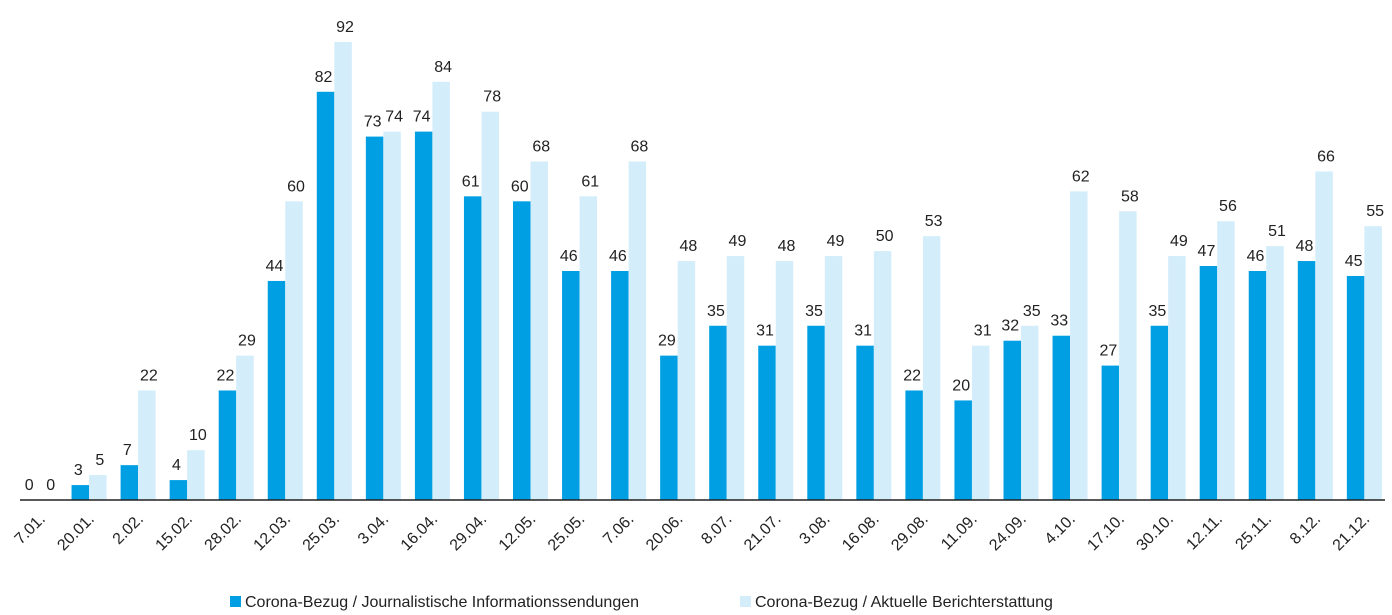 This screenshot has height=615, width=1392. What do you see at coordinates (1228, 206) in the screenshot?
I see `value-label: 56` at bounding box center [1228, 206].